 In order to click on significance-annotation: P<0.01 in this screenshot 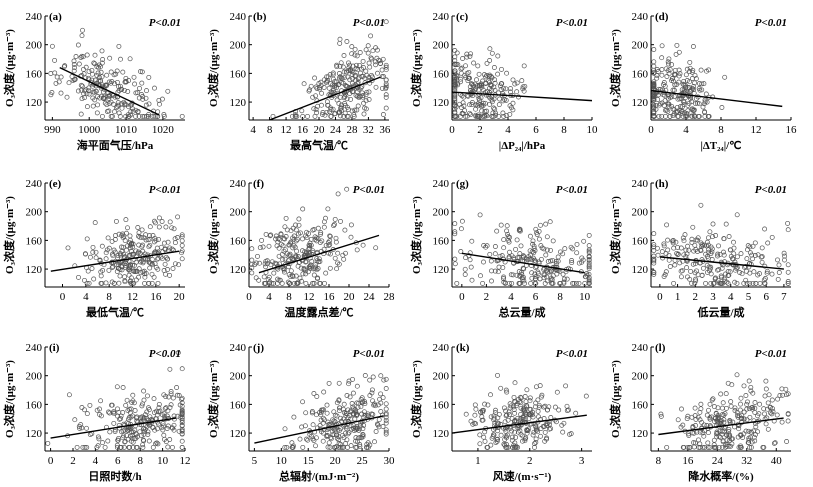, I will do `click(369, 354)`.